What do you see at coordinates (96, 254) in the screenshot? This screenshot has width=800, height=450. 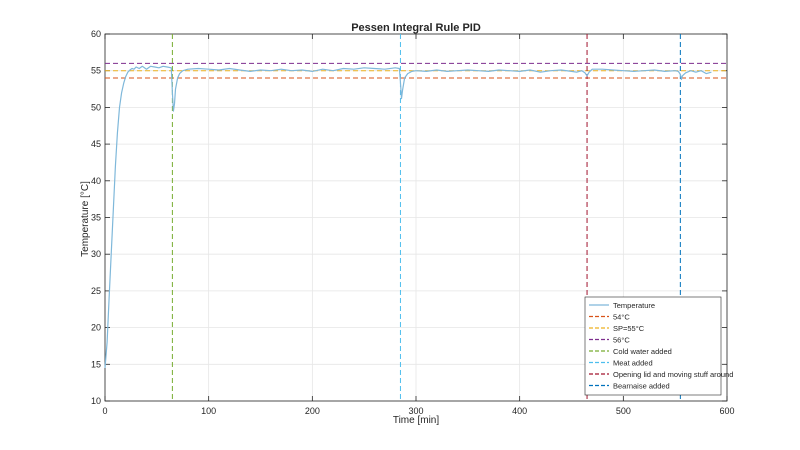 I see `y-tick-label: 30` at bounding box center [96, 254].